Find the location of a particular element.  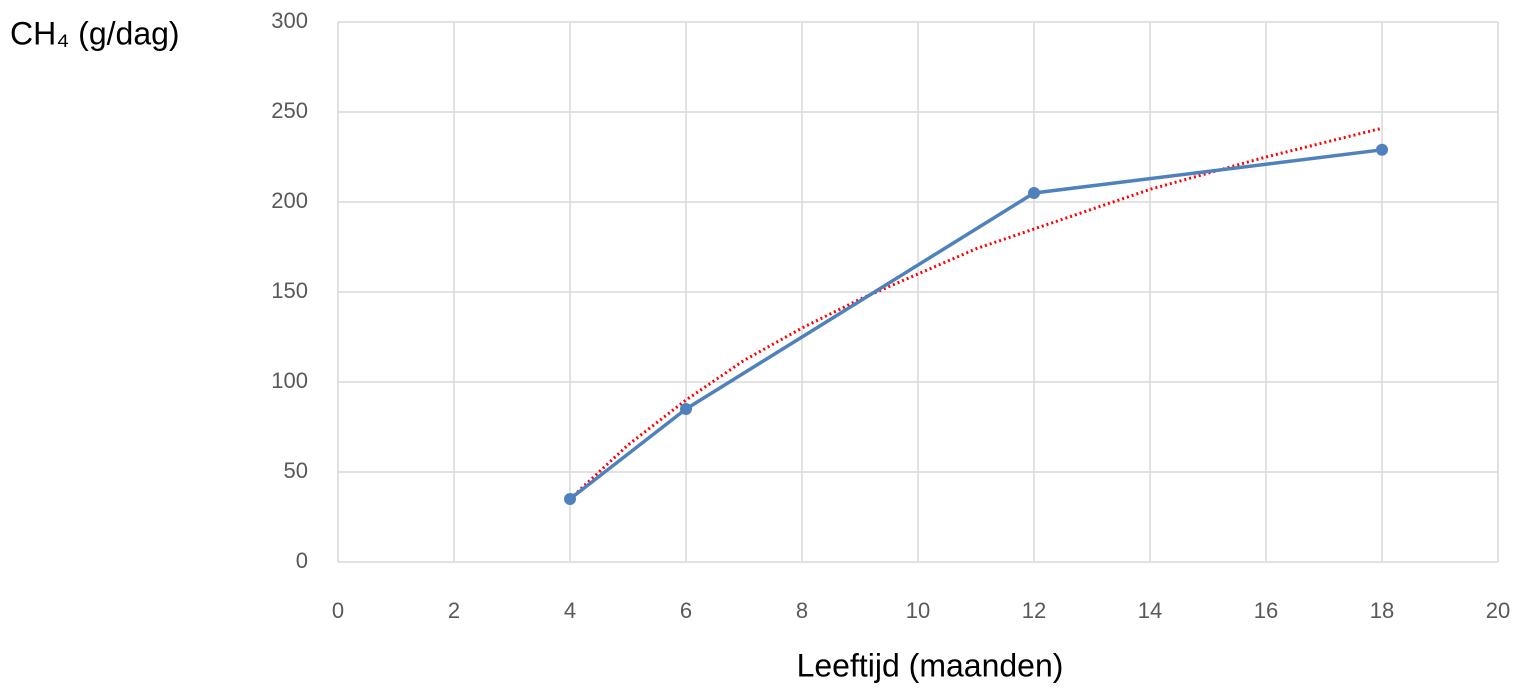

x-tick-label: 20 is located at coordinates (1498, 610).